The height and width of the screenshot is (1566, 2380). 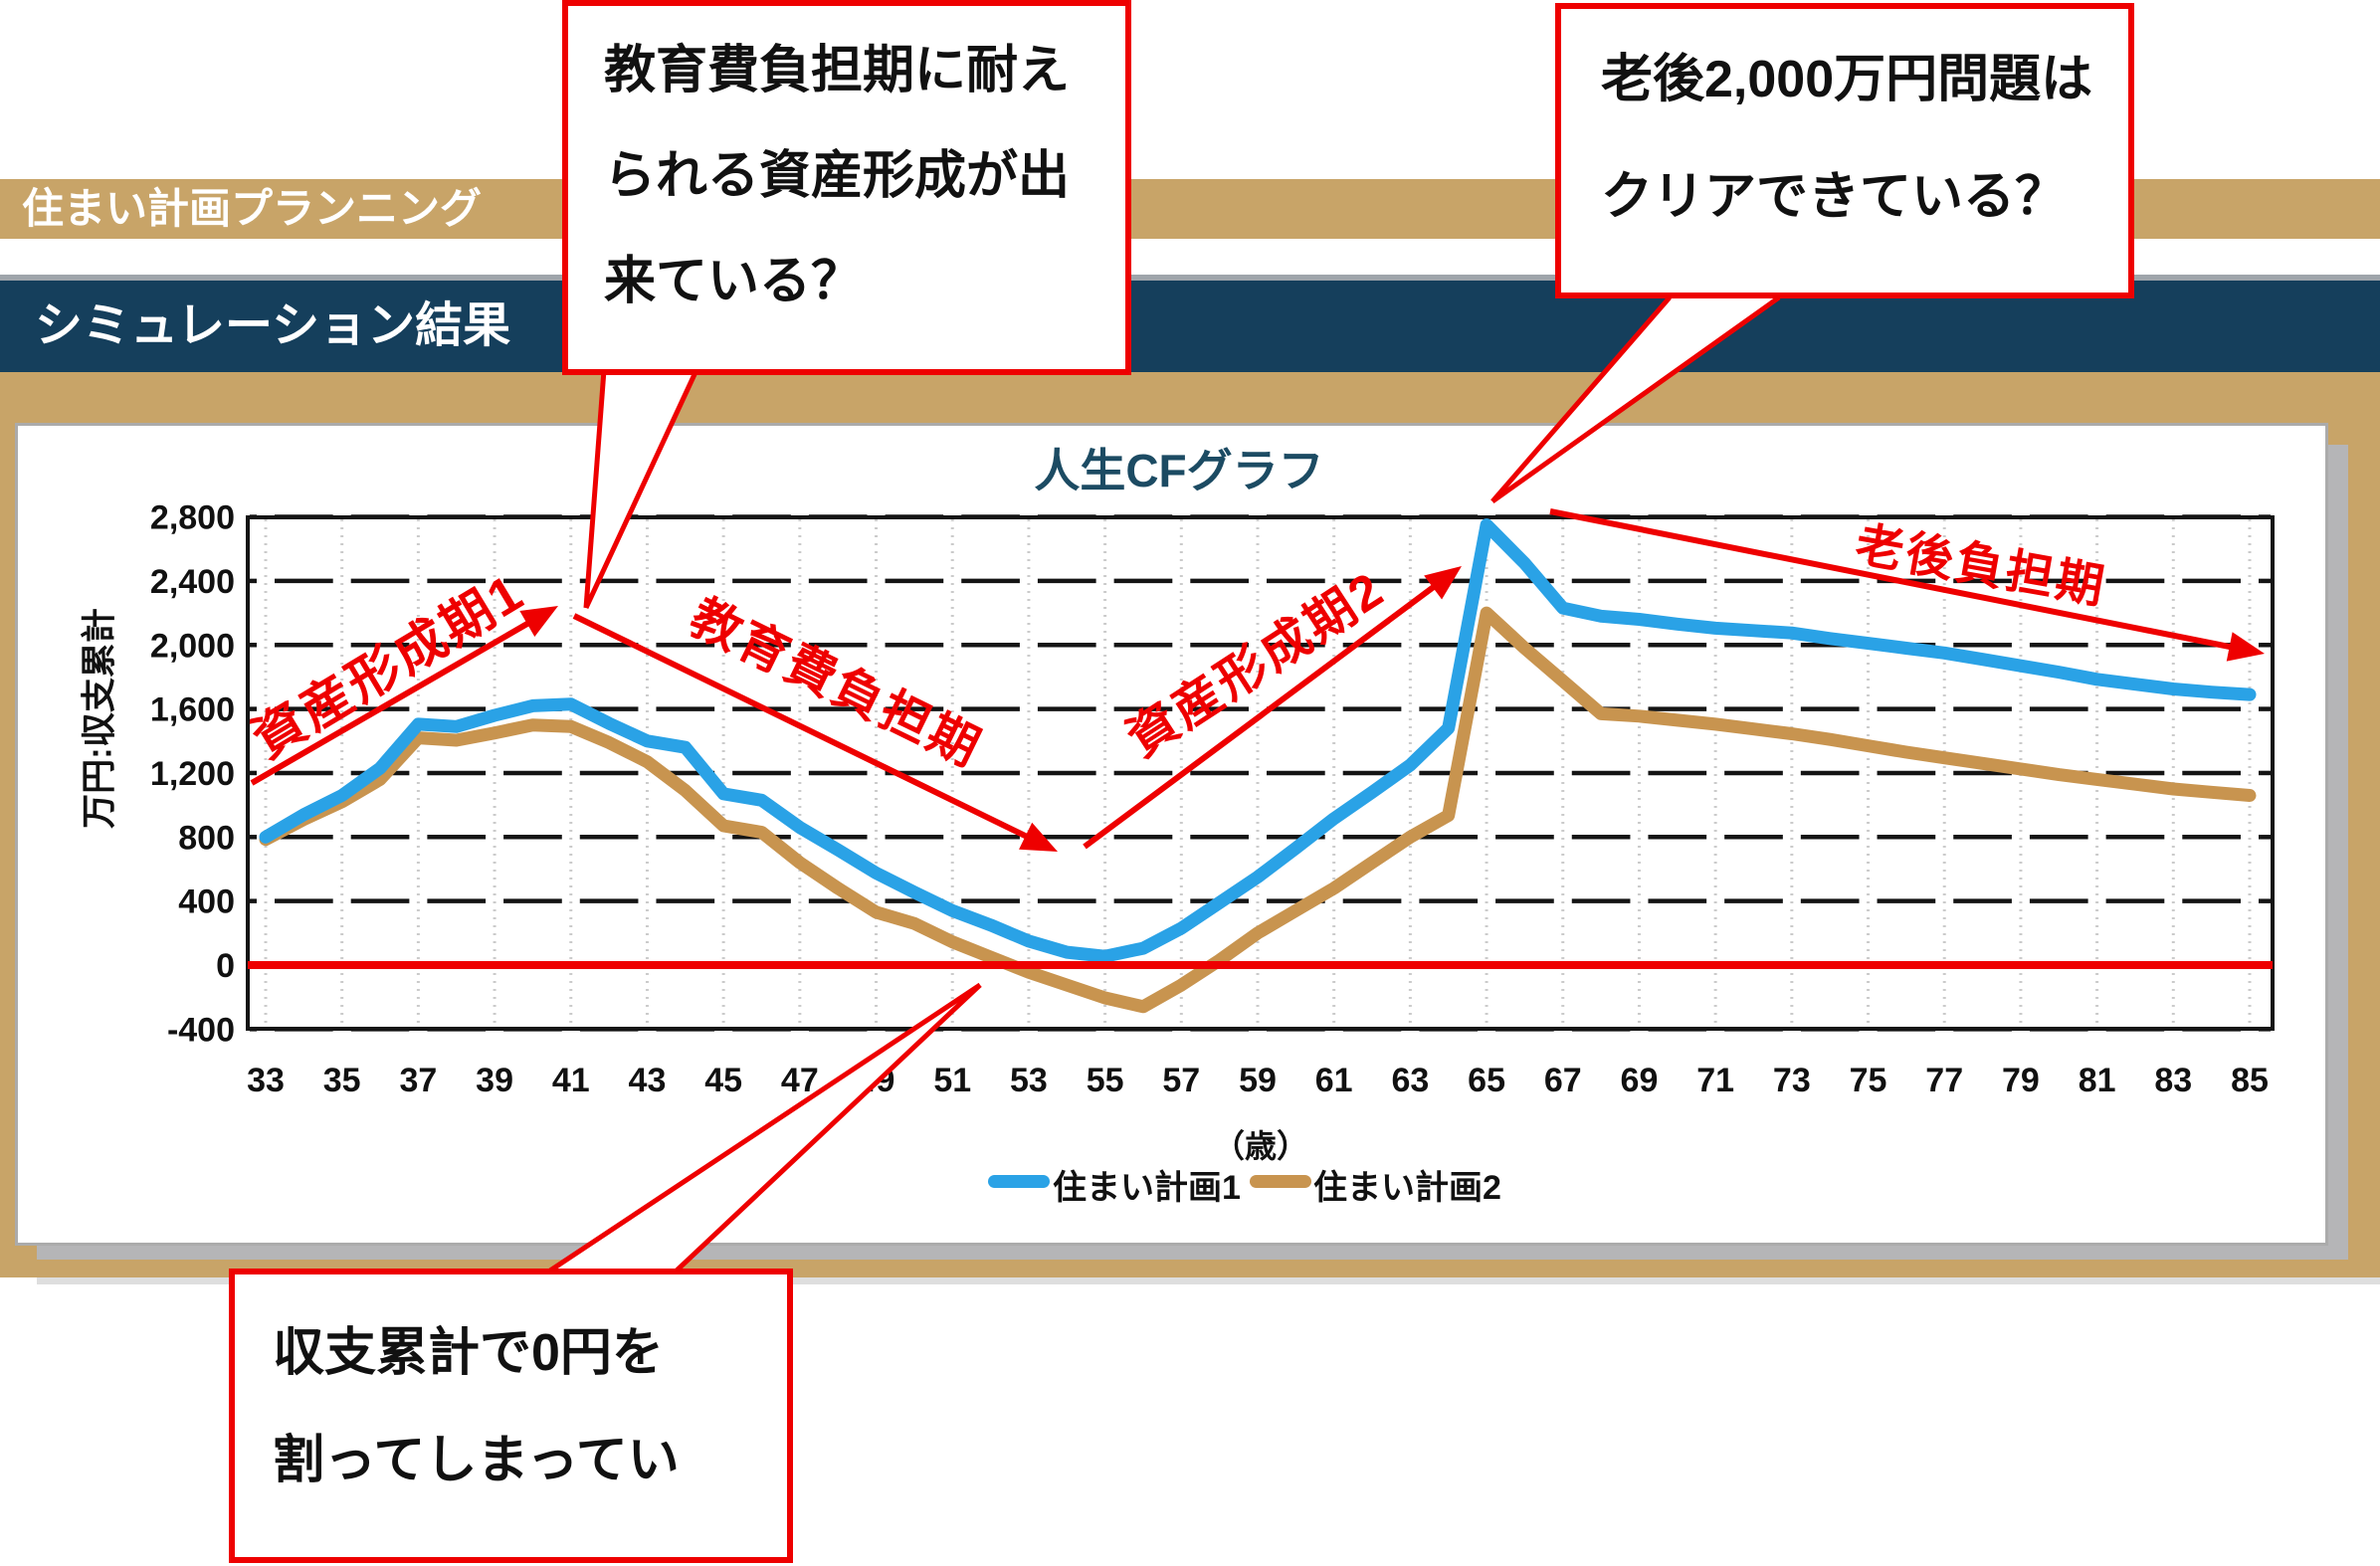 What do you see at coordinates (99, 718) in the screenshot?
I see `y-axis-label: 万円:収支累計` at bounding box center [99, 718].